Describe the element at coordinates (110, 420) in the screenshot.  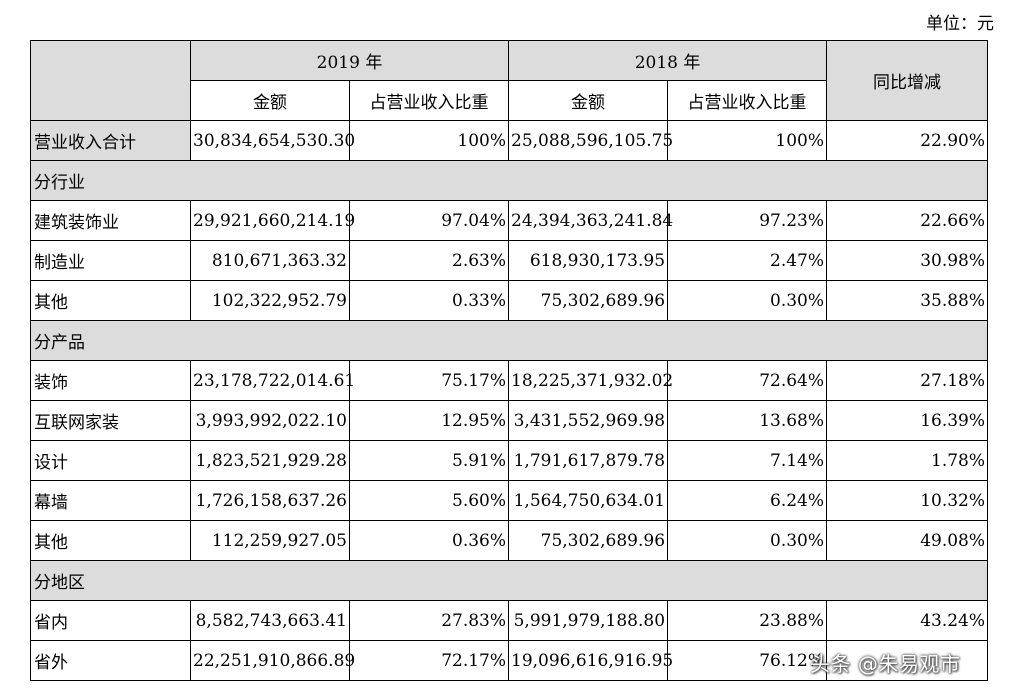
I see `row-label: 互联网家装` at that location.